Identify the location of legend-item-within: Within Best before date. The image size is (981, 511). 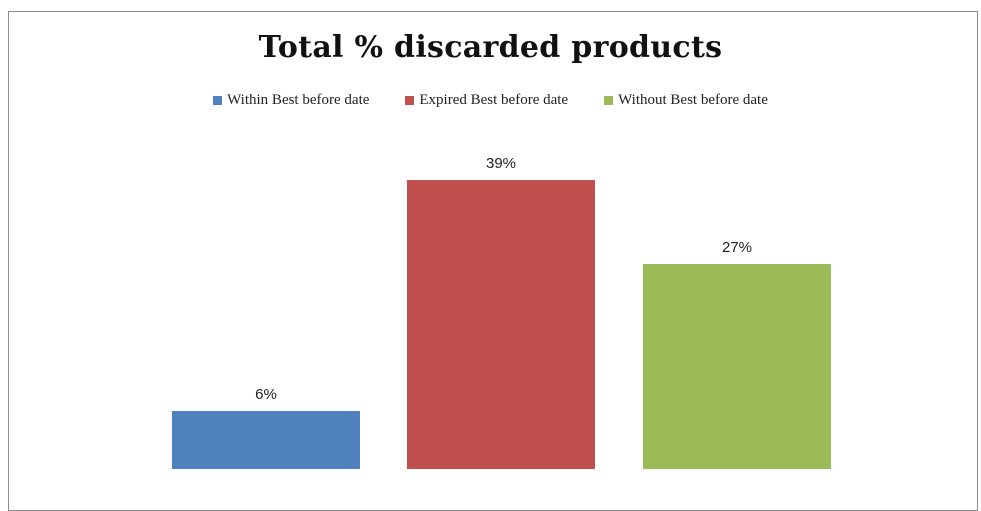
(291, 100).